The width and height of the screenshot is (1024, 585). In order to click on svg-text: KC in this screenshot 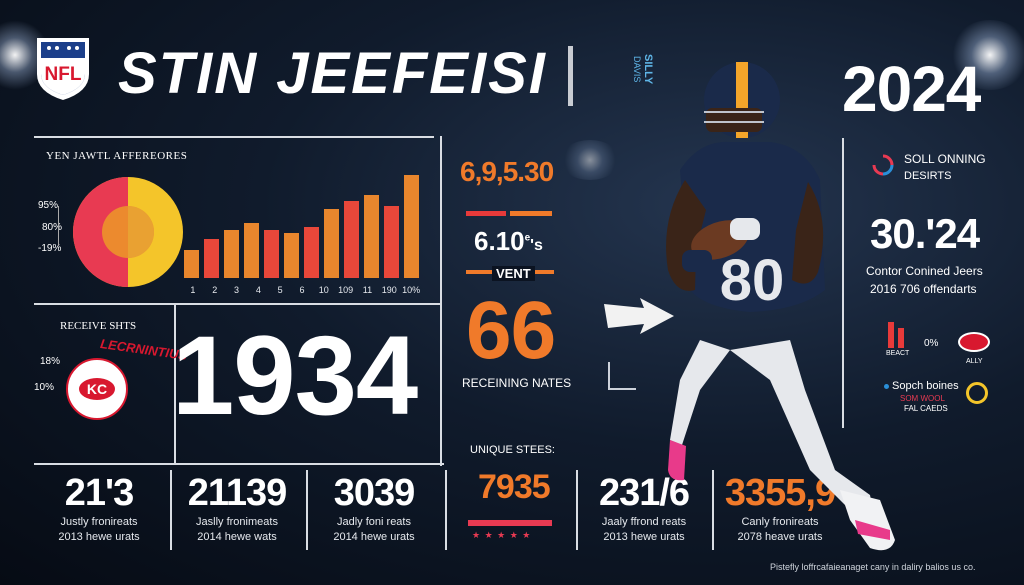, I will do `click(97, 389)`.